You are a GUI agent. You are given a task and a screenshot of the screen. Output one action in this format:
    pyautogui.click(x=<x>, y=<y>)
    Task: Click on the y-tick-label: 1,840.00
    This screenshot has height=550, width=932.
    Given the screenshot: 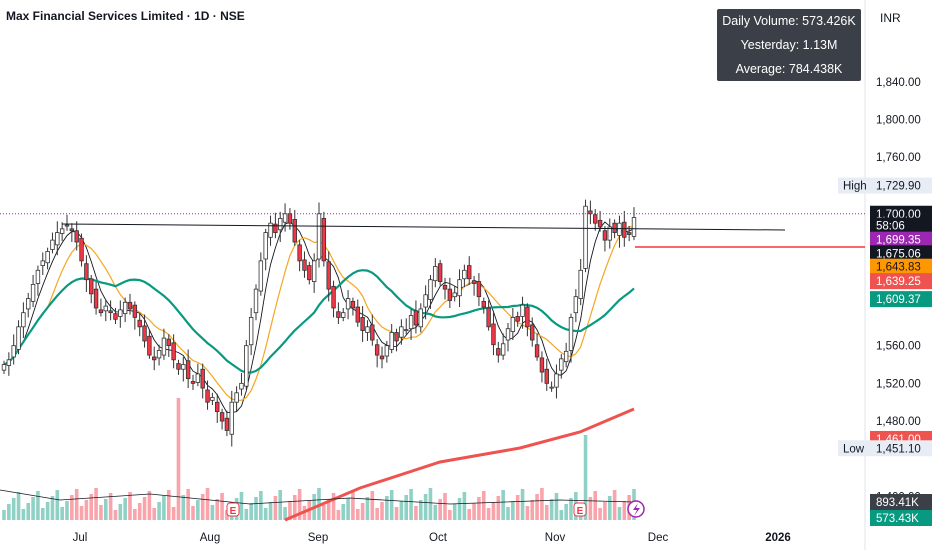 What is the action you would take?
    pyautogui.click(x=898, y=83)
    